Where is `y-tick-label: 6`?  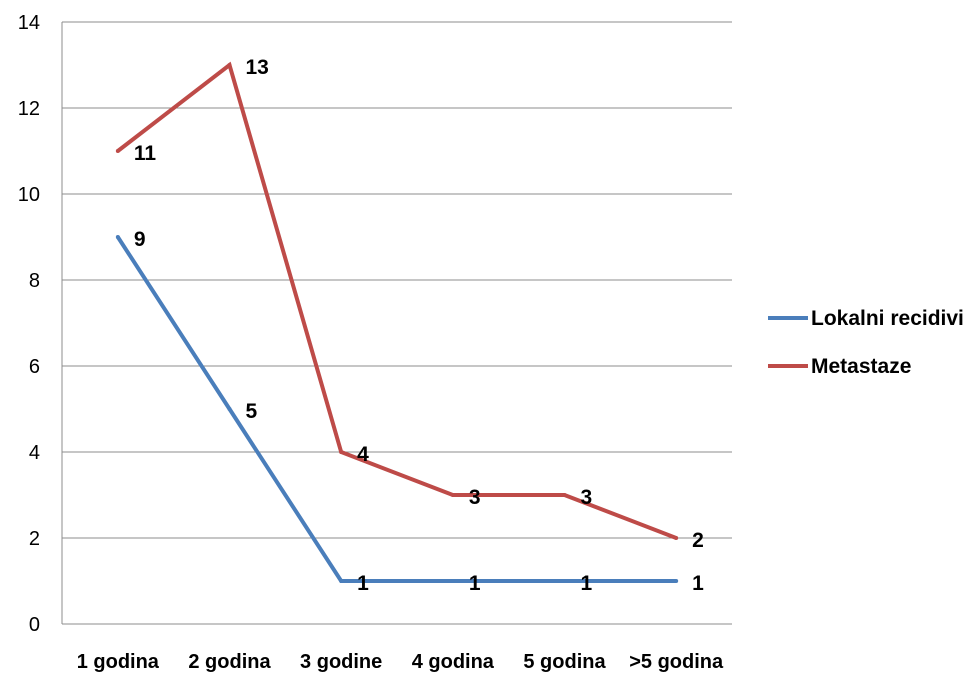
y-tick-label: 6 is located at coordinates (34, 367).